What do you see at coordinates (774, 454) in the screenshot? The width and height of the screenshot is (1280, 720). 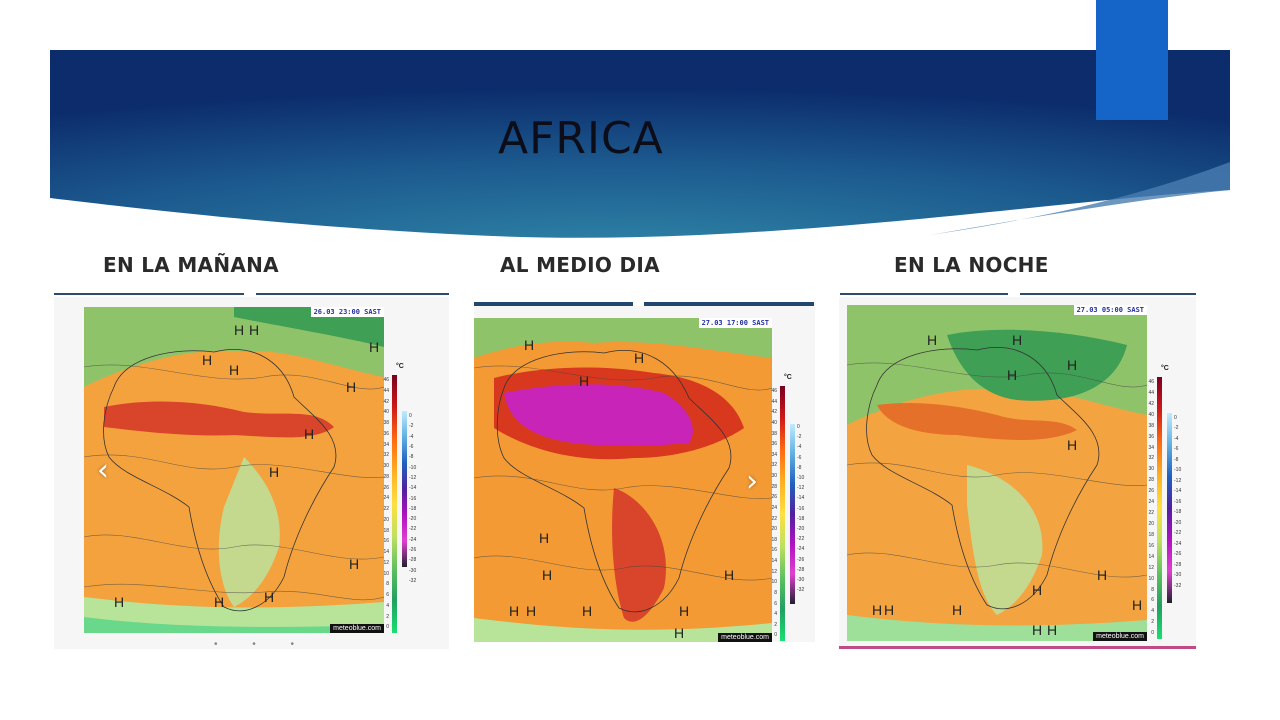 I see `legend-tick: 34` at bounding box center [774, 454].